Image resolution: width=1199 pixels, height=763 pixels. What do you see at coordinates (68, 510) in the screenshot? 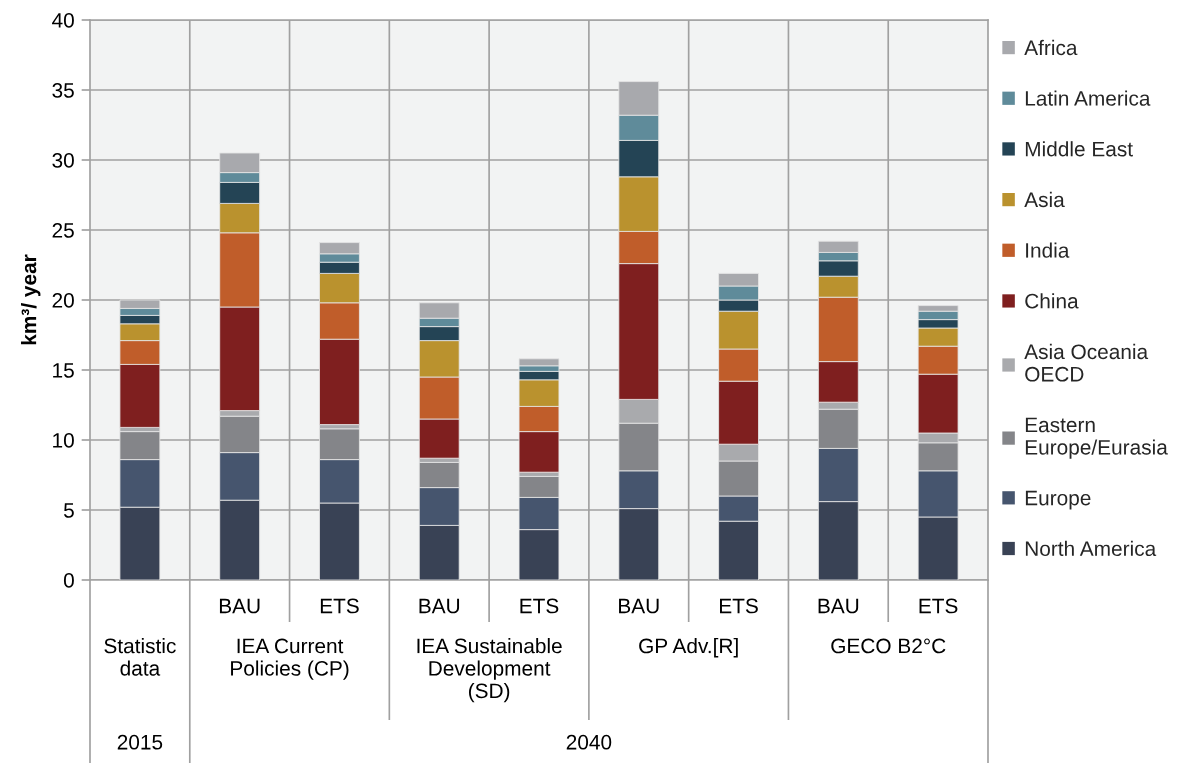
I see `y-tick-label: 5` at bounding box center [68, 510].